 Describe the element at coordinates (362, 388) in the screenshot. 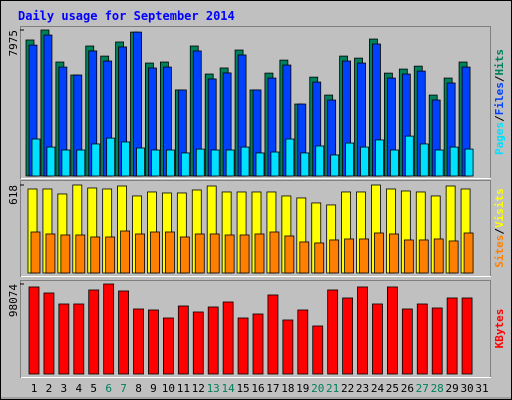

I see `x-tick-label: 23` at that location.